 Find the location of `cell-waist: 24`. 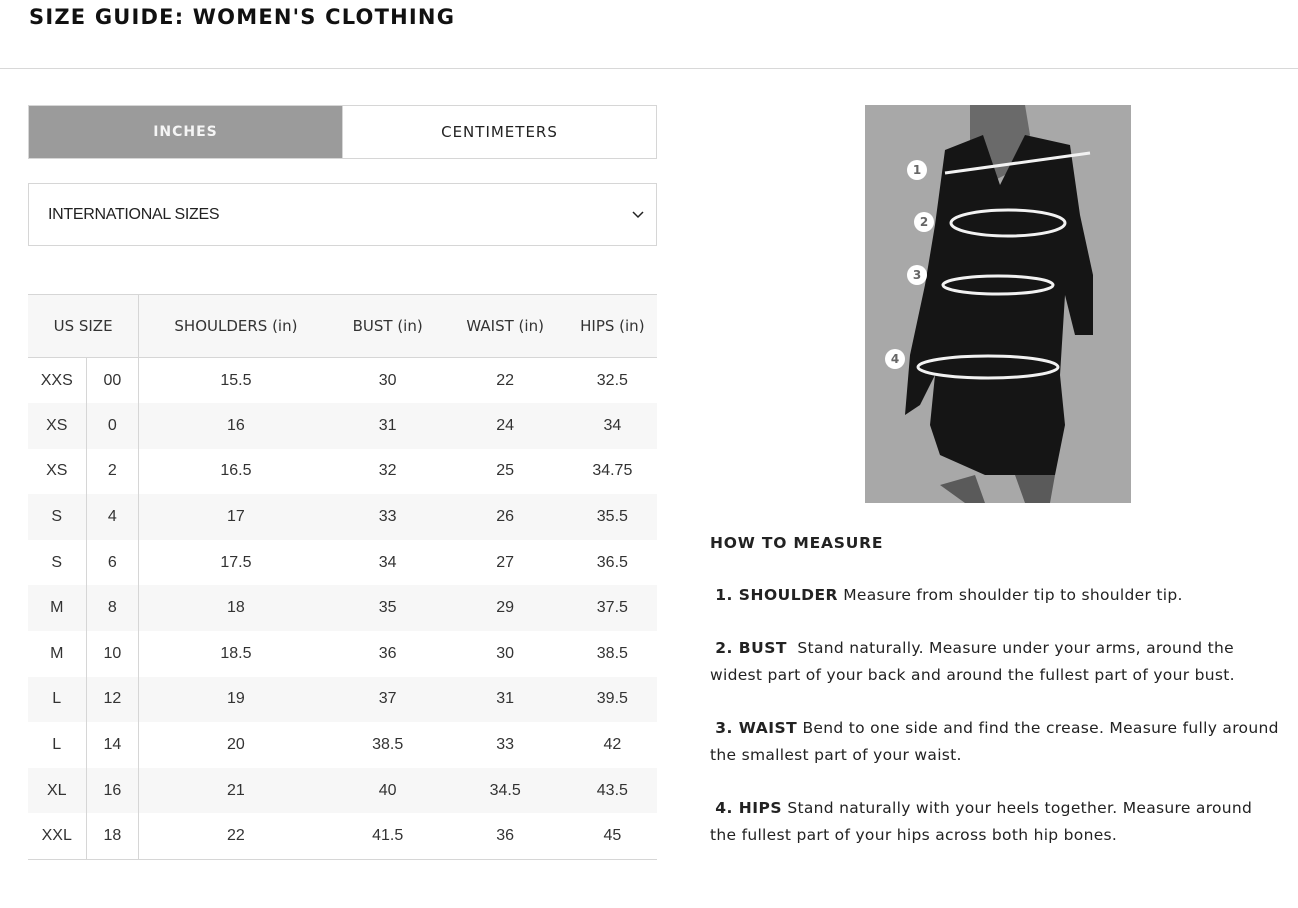

cell-waist: 24 is located at coordinates (505, 426).